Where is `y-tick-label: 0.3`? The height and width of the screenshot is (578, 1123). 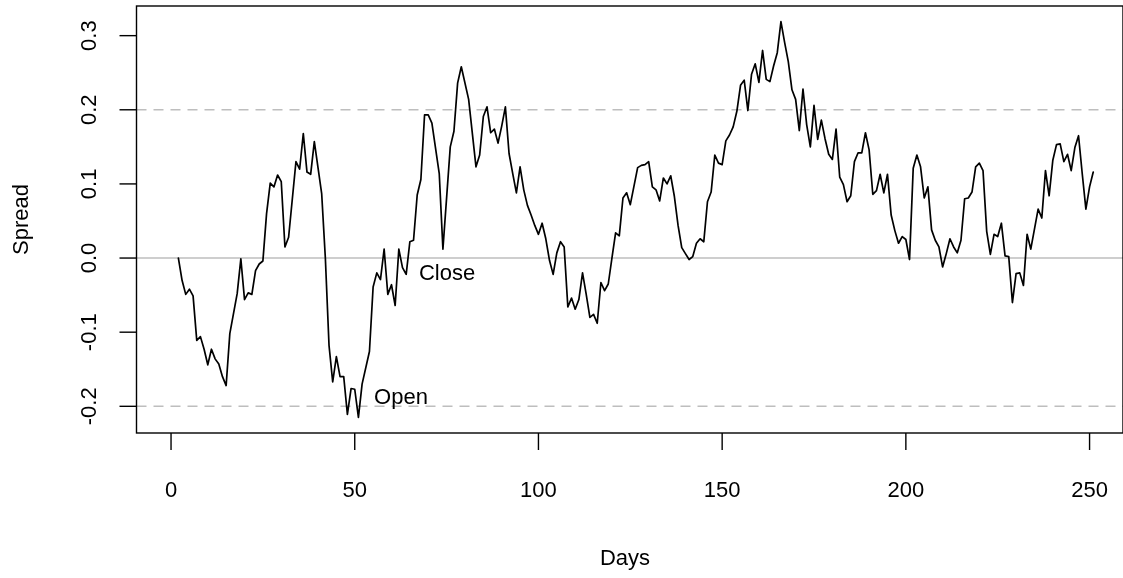
y-tick-label: 0.3 is located at coordinates (88, 35).